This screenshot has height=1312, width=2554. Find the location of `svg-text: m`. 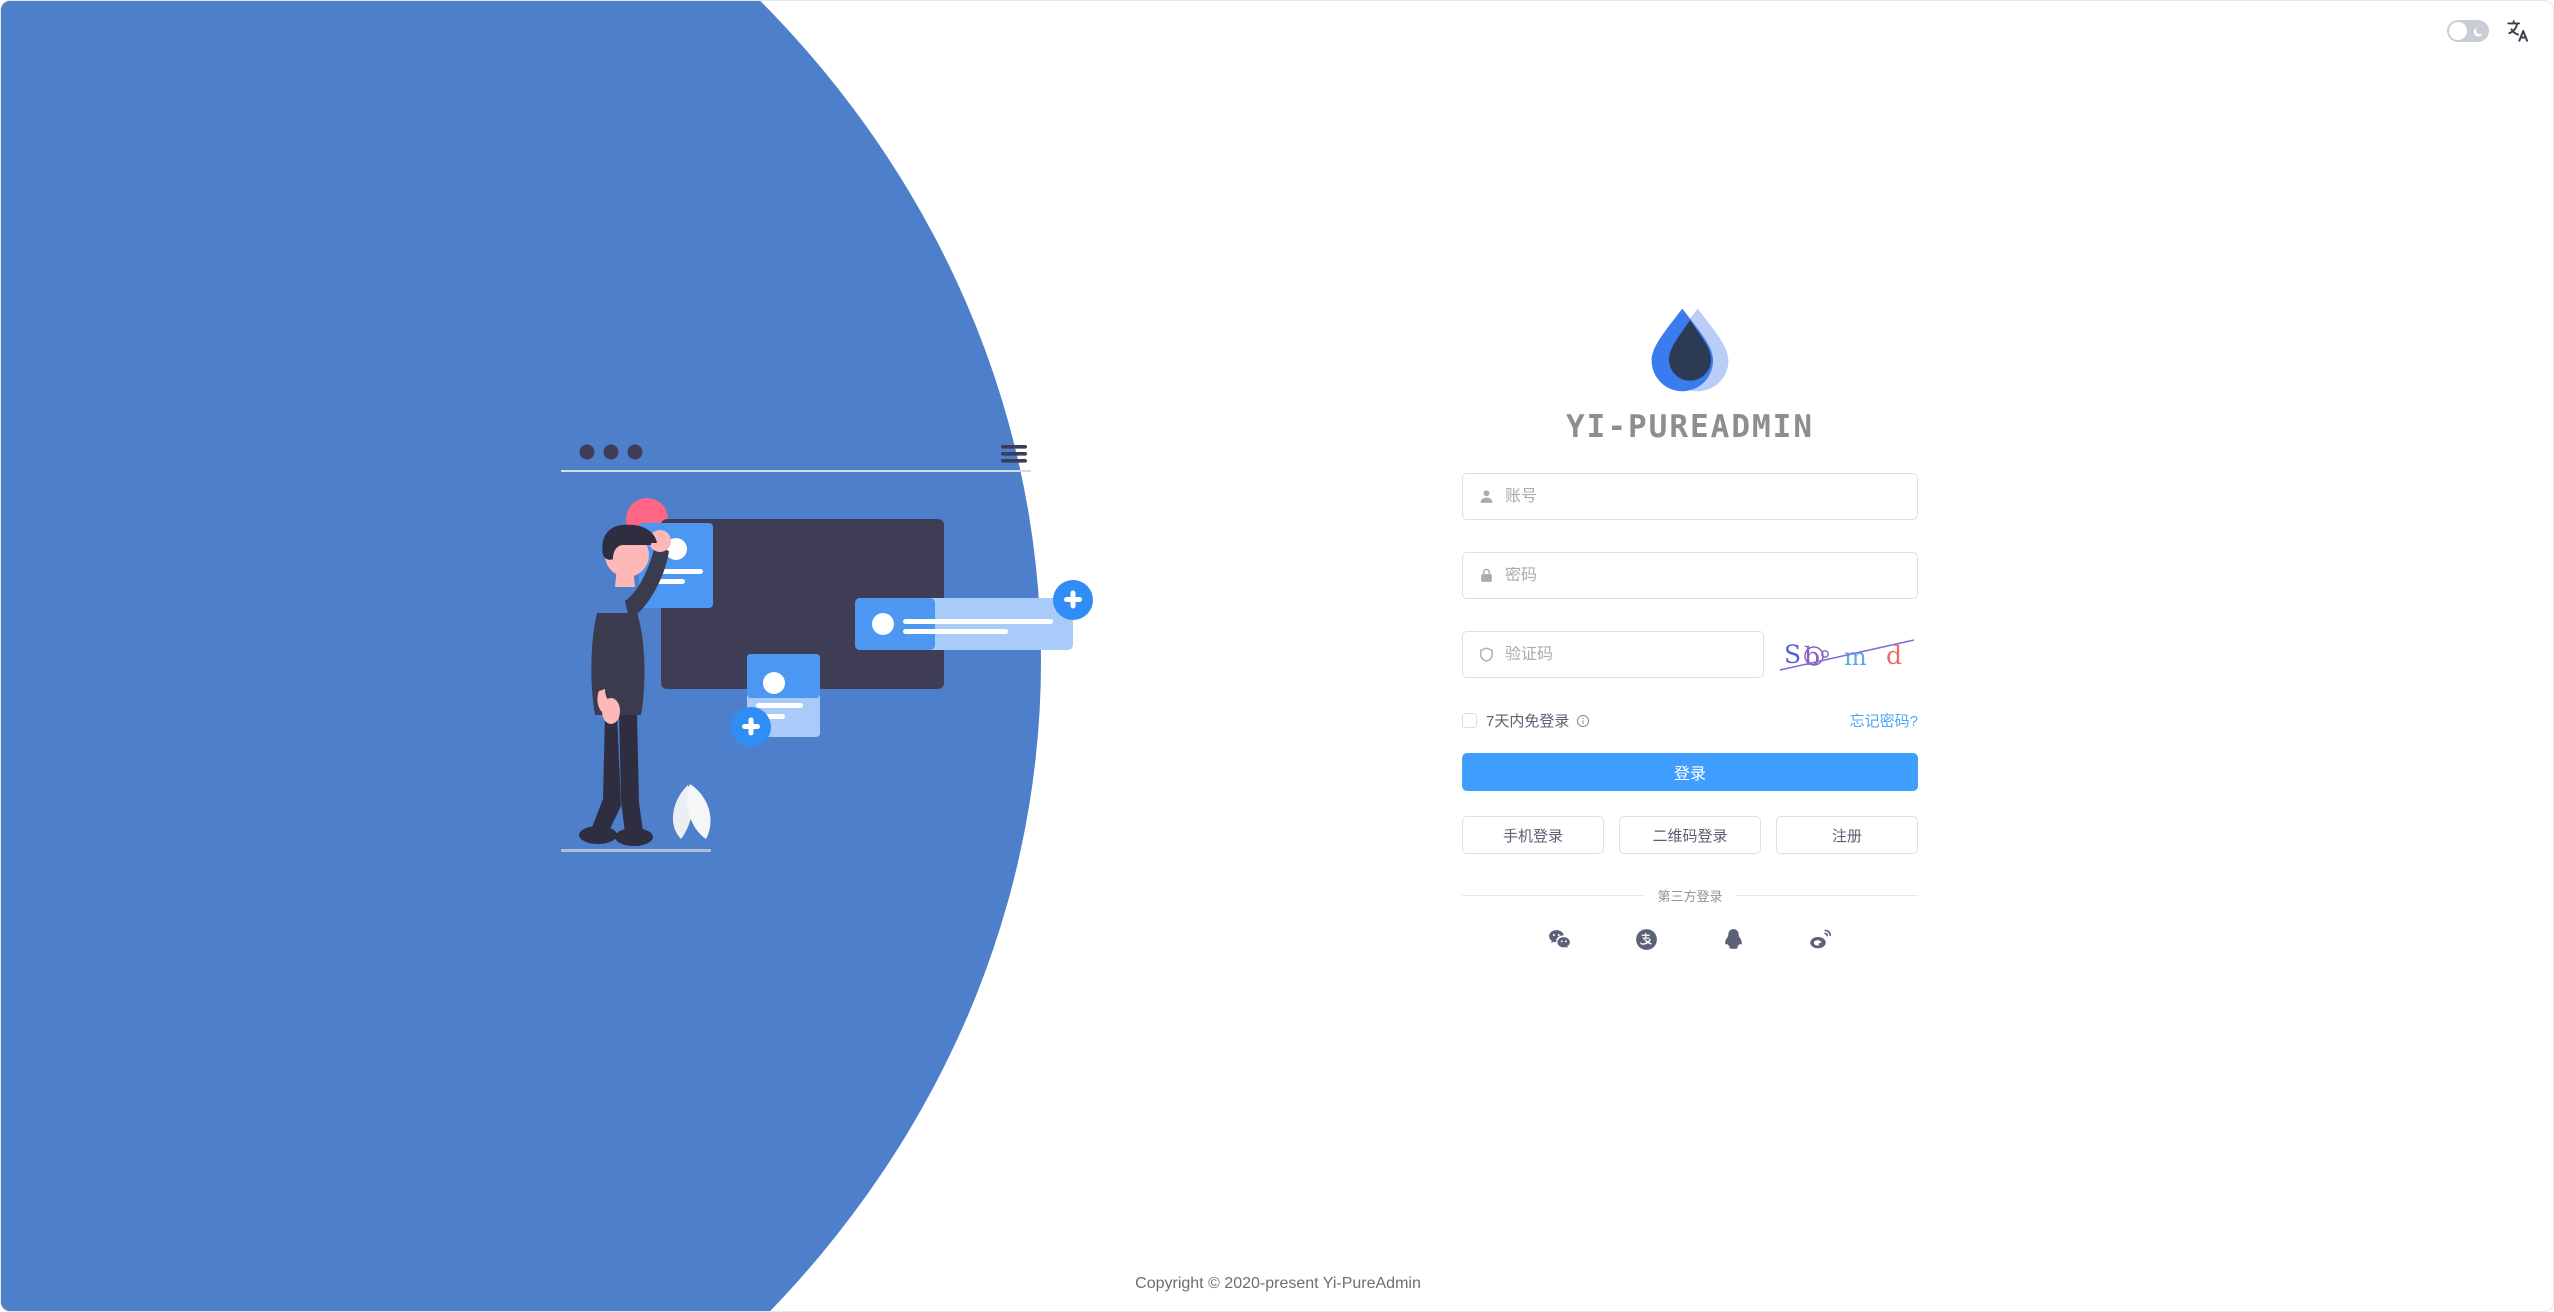

svg-text: m is located at coordinates (1855, 657).